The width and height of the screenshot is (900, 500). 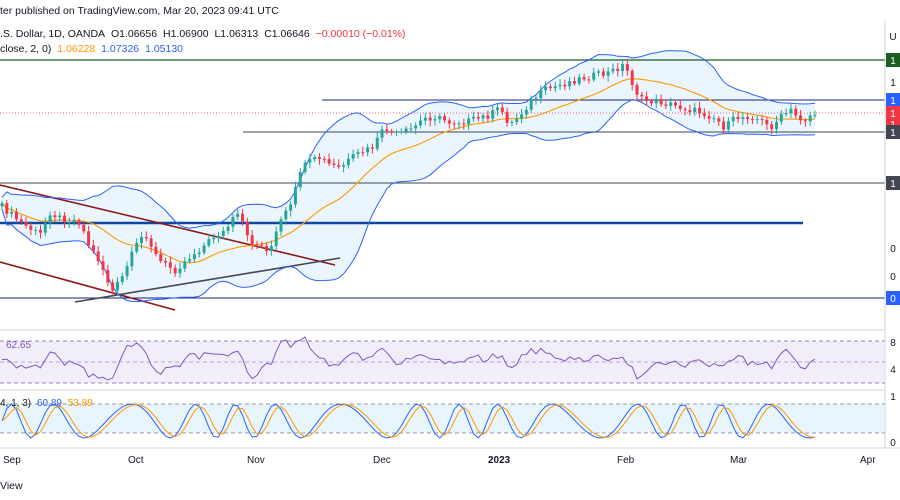 I want to click on time-label: Apr, so click(x=868, y=460).